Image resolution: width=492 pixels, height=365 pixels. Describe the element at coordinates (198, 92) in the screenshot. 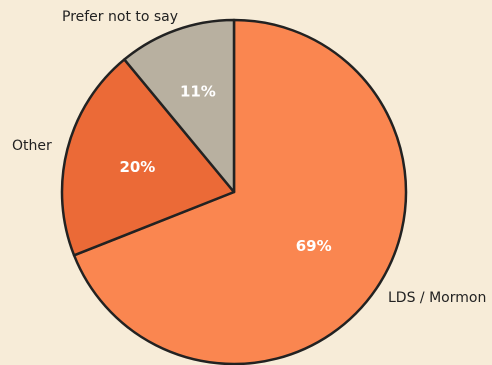

I see `slice-percent-label: 11%` at that location.